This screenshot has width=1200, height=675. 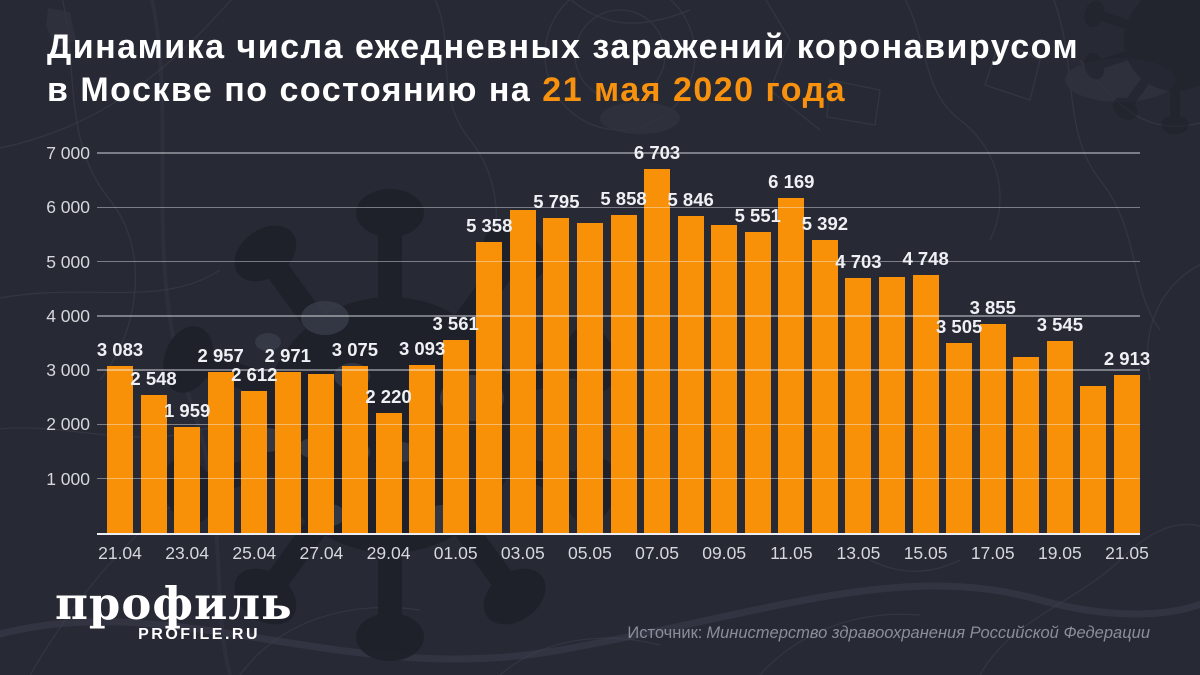 I want to click on x-tick-label-23.04: 23.04, so click(x=187, y=553).